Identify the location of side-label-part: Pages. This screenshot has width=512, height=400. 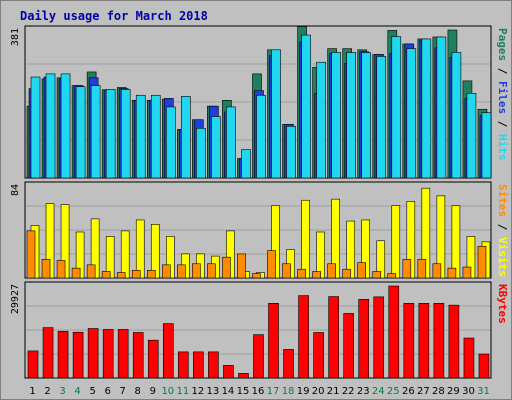
(502, 44).